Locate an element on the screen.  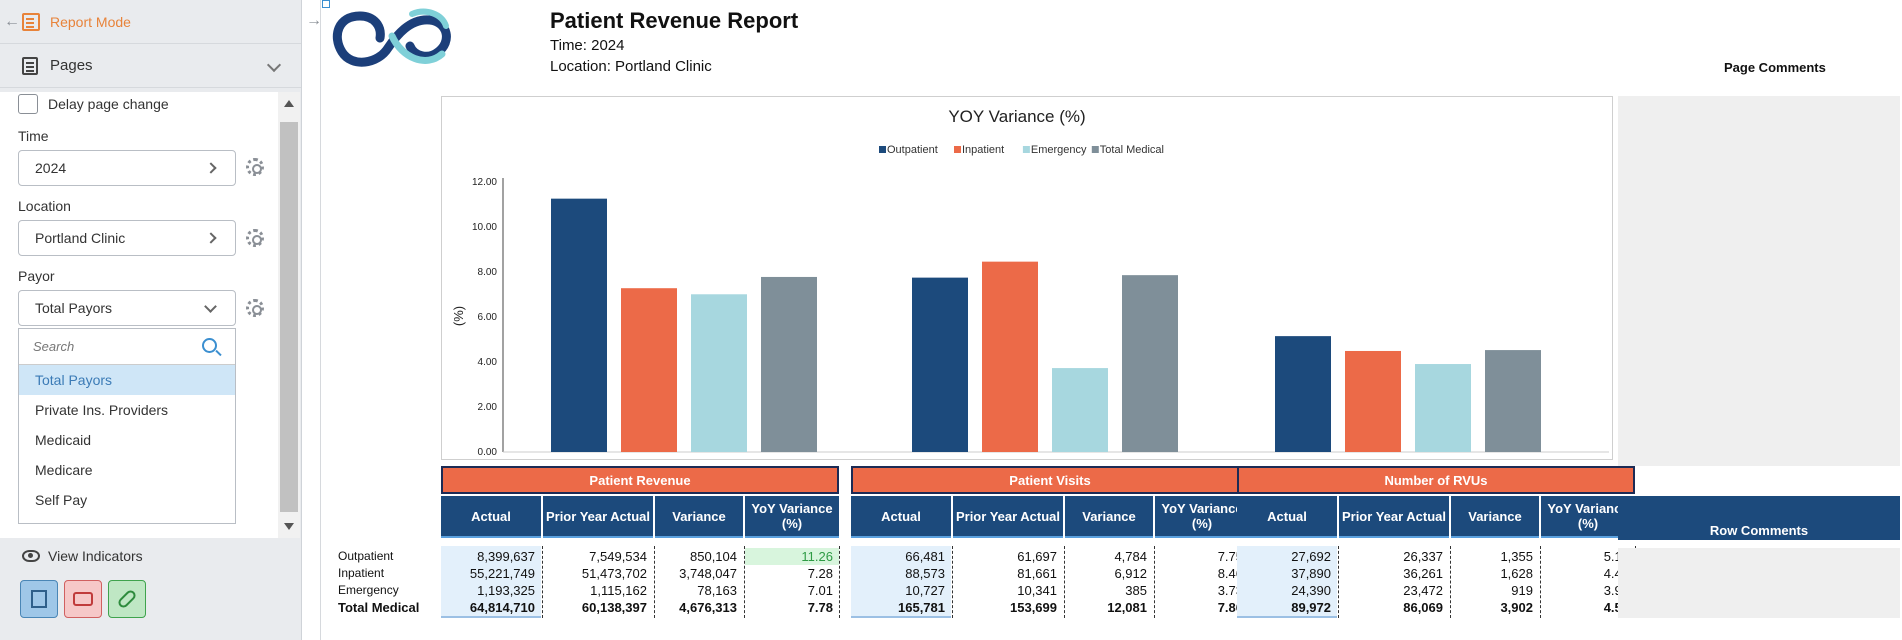
table-cell: 10,727 is located at coordinates (925, 590).